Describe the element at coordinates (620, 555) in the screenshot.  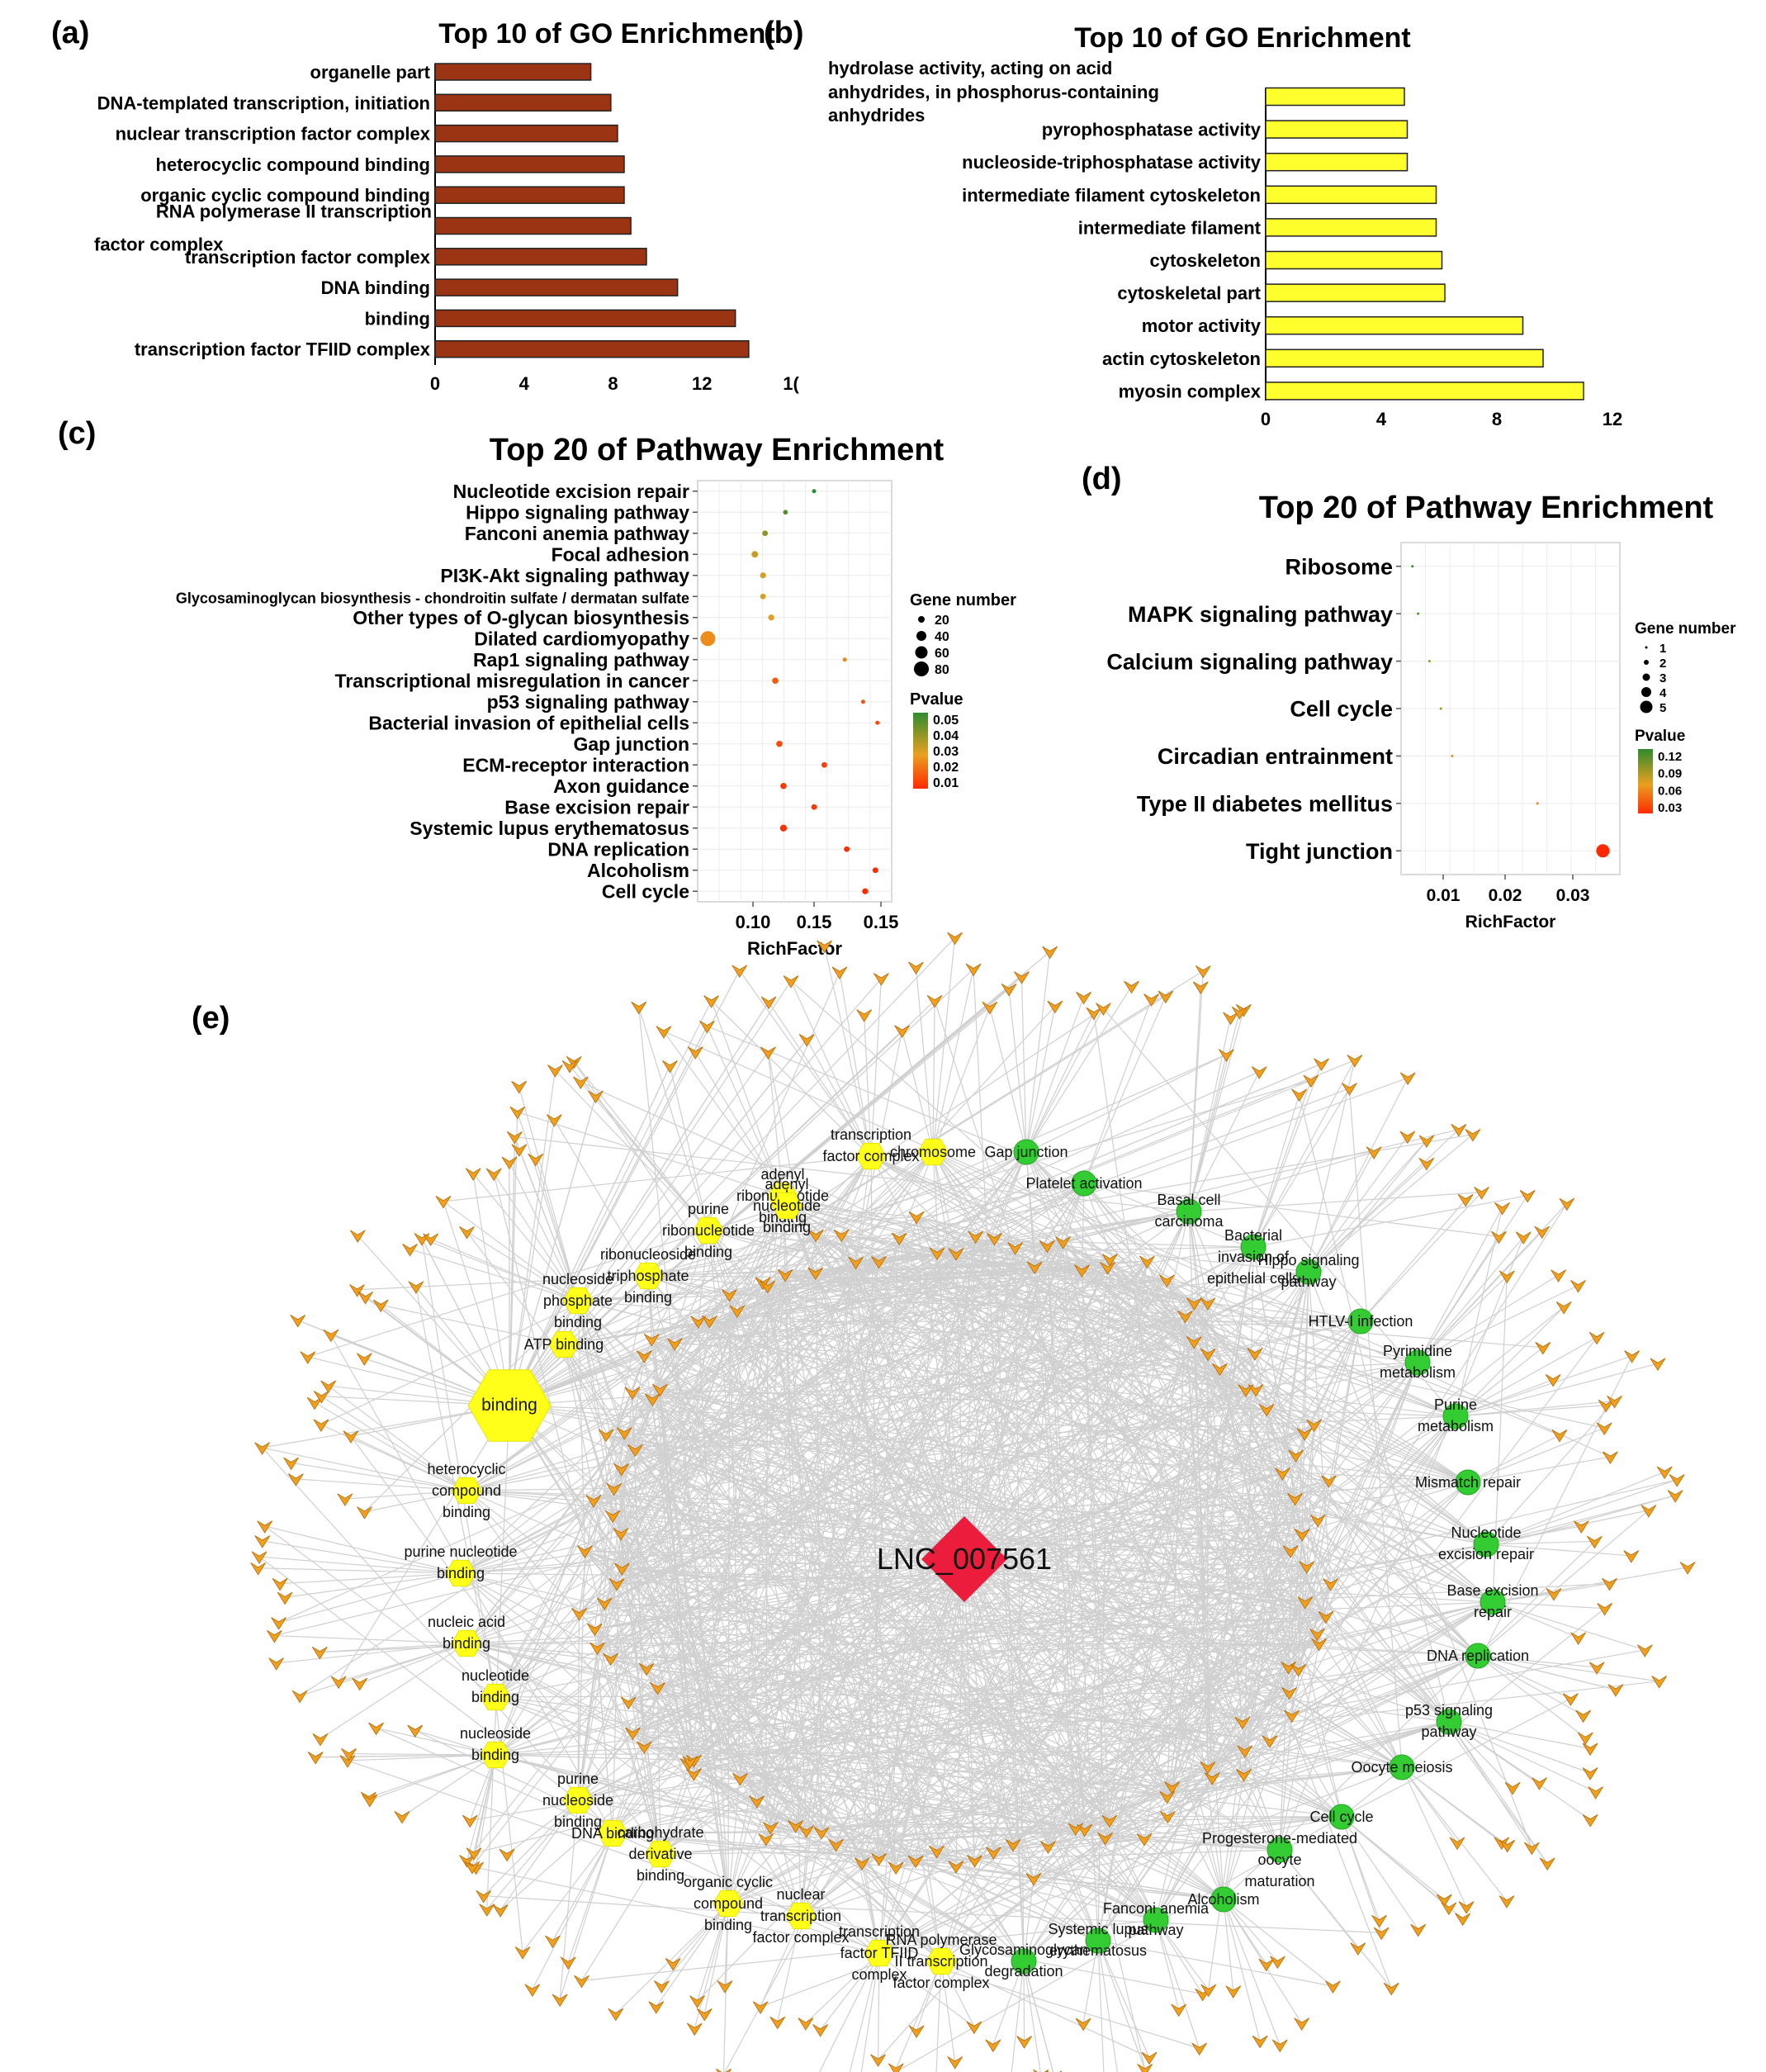
I see `category-label: Focal adhesion` at that location.